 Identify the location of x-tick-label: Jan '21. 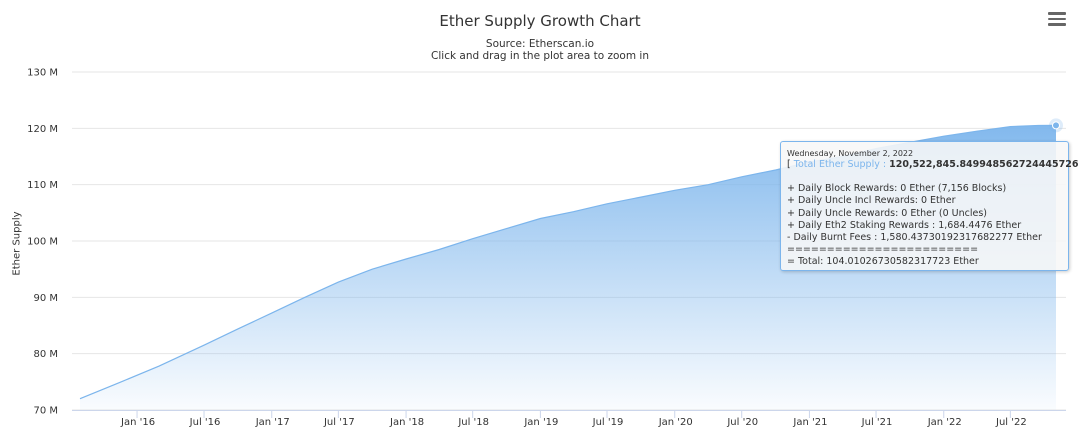
(809, 422).